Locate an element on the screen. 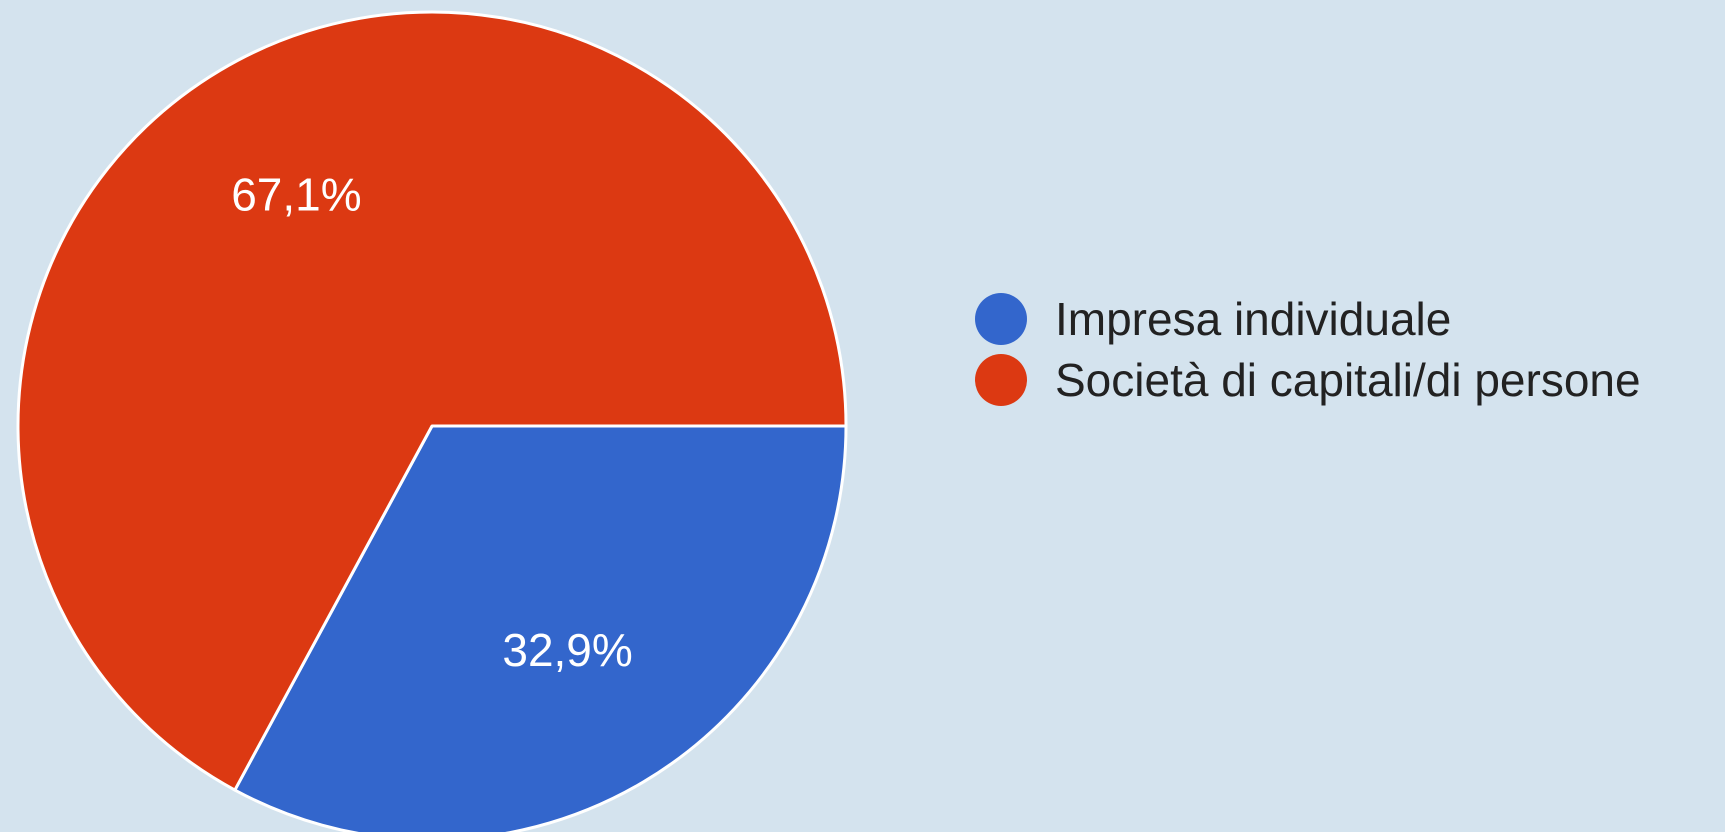 The width and height of the screenshot is (1725, 832). legend-label: Impresa individuale is located at coordinates (1253, 319).